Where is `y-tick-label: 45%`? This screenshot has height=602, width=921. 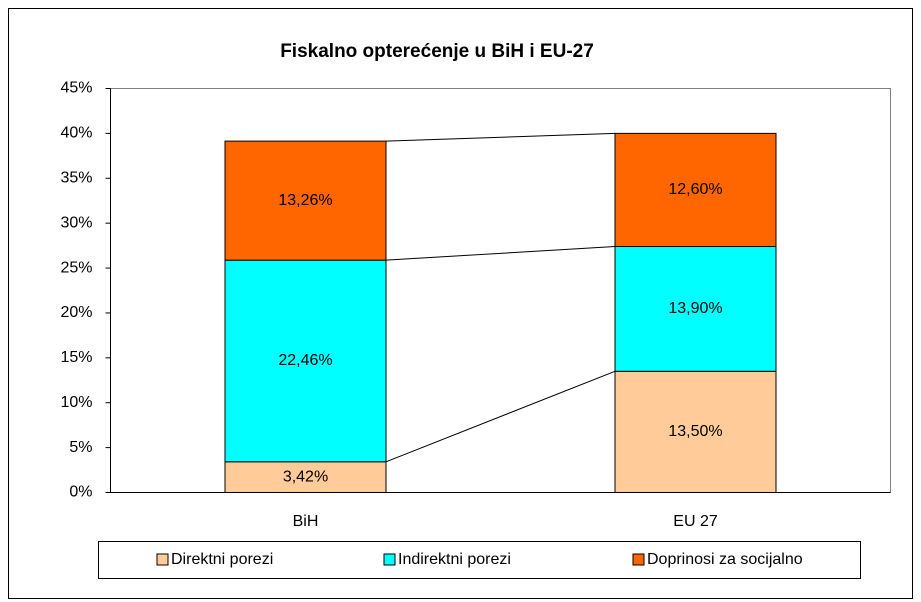 y-tick-label: 45% is located at coordinates (76, 88).